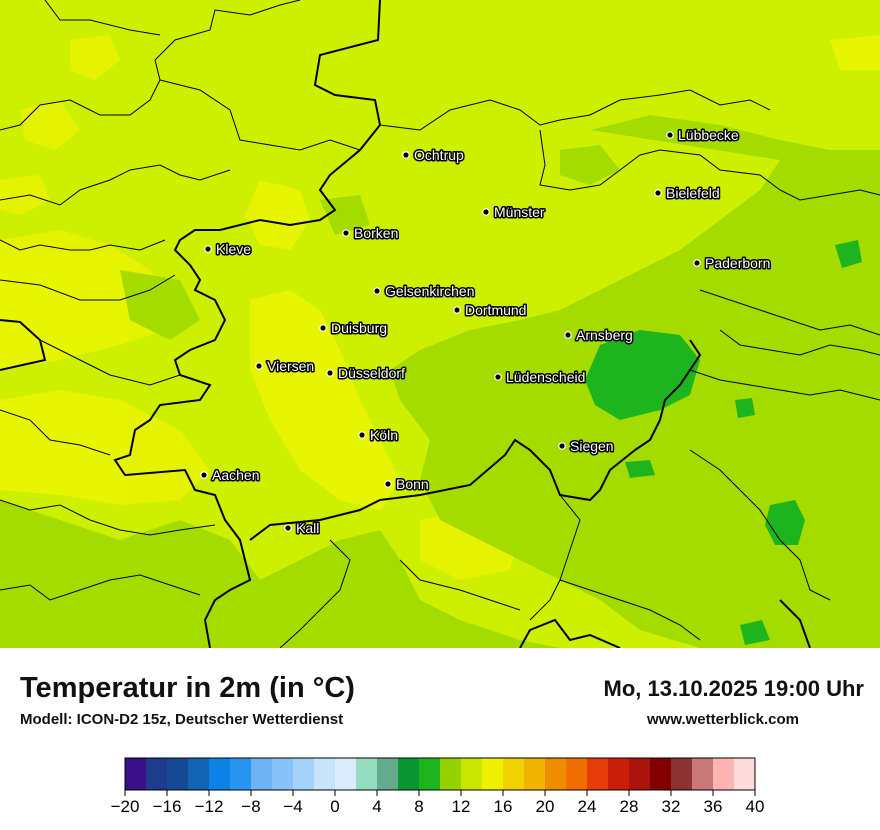  What do you see at coordinates (713, 806) in the screenshot?
I see `legend-tick-label: 36` at bounding box center [713, 806].